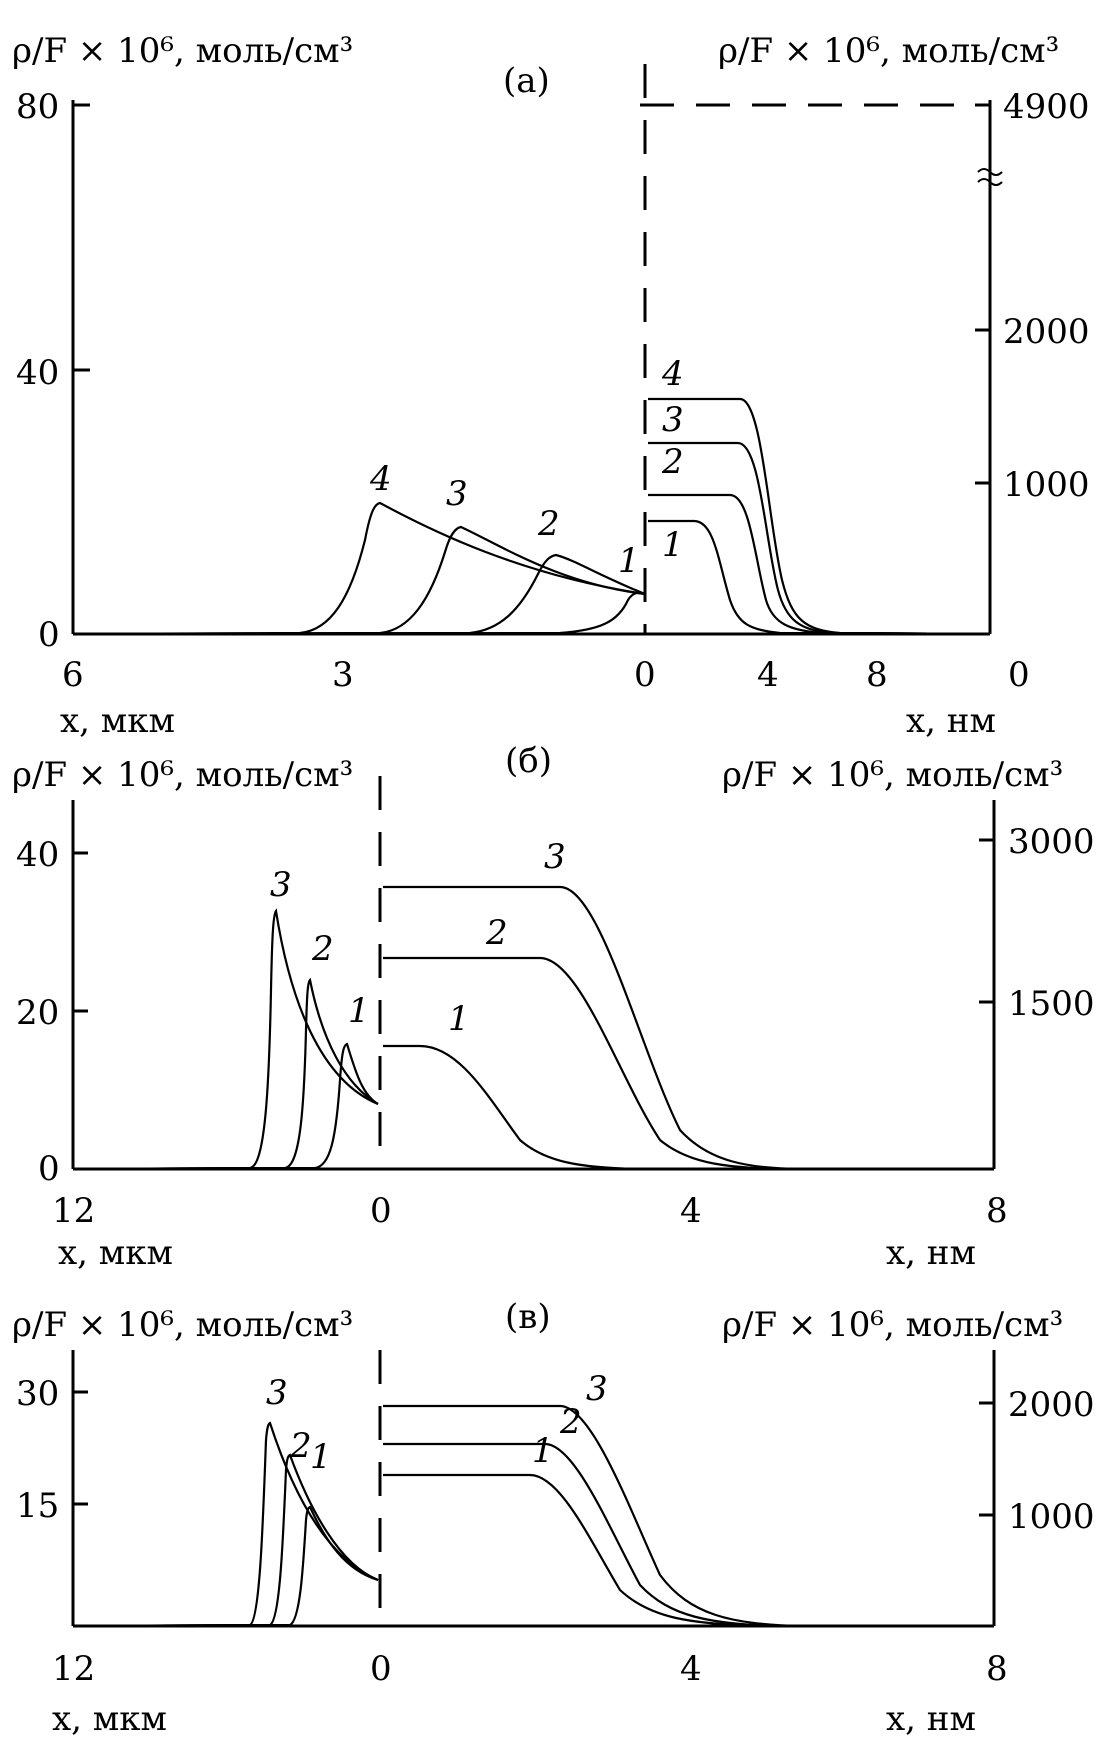 Image resolution: width=1120 pixels, height=1759 pixels. What do you see at coordinates (990, 177) in the screenshot?
I see `axis-break-icon` at bounding box center [990, 177].